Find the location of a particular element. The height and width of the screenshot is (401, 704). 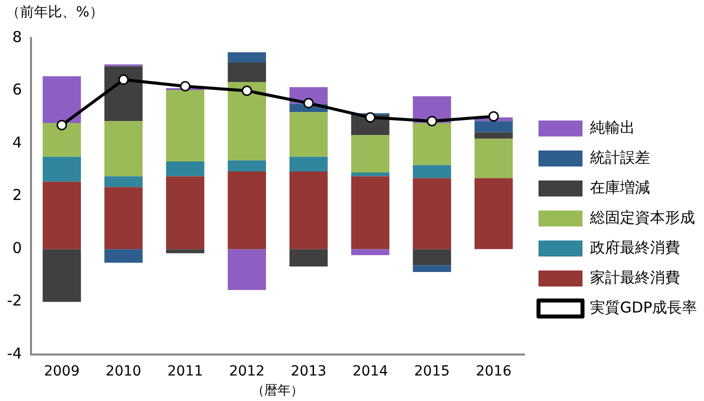

y-tick-label: -4 is located at coordinates (14, 353).